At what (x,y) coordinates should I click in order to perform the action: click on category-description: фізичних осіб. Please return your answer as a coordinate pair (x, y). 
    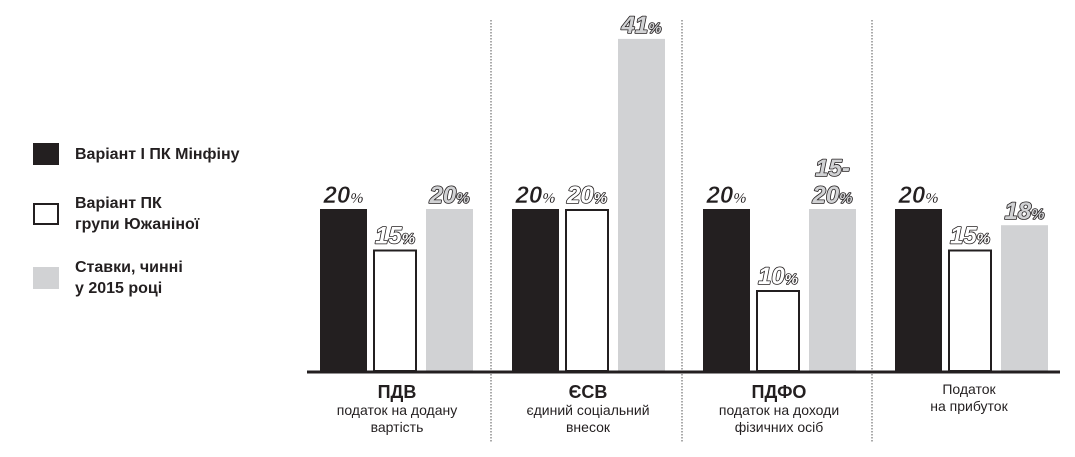
    Looking at the image, I should click on (779, 427).